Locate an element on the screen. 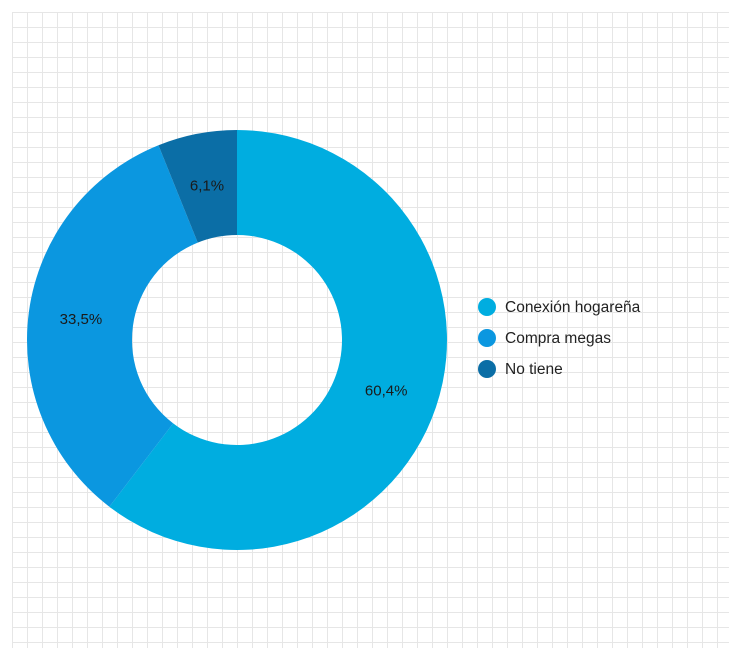  slice-value-label: 33,5% is located at coordinates (81, 319).